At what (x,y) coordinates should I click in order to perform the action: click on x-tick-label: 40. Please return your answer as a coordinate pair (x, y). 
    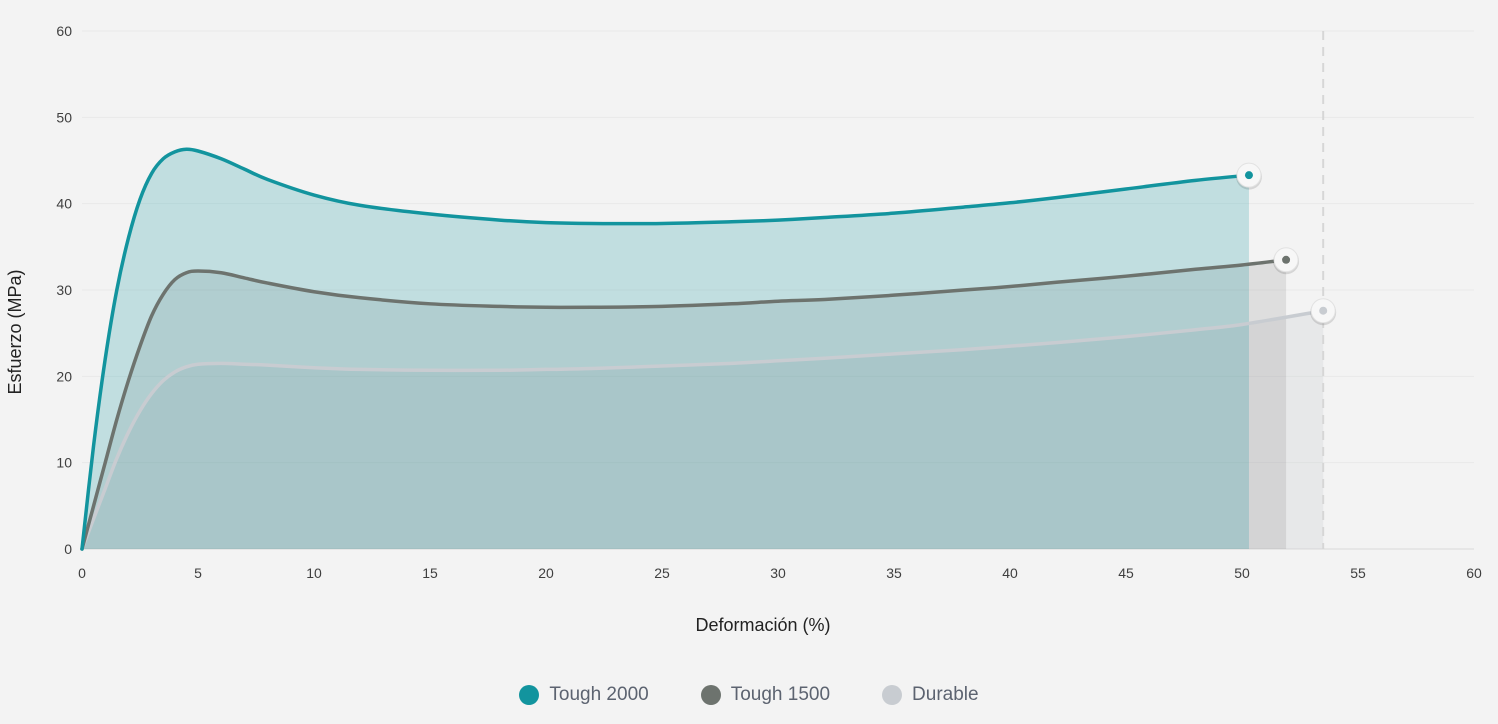
    Looking at the image, I should click on (1010, 573).